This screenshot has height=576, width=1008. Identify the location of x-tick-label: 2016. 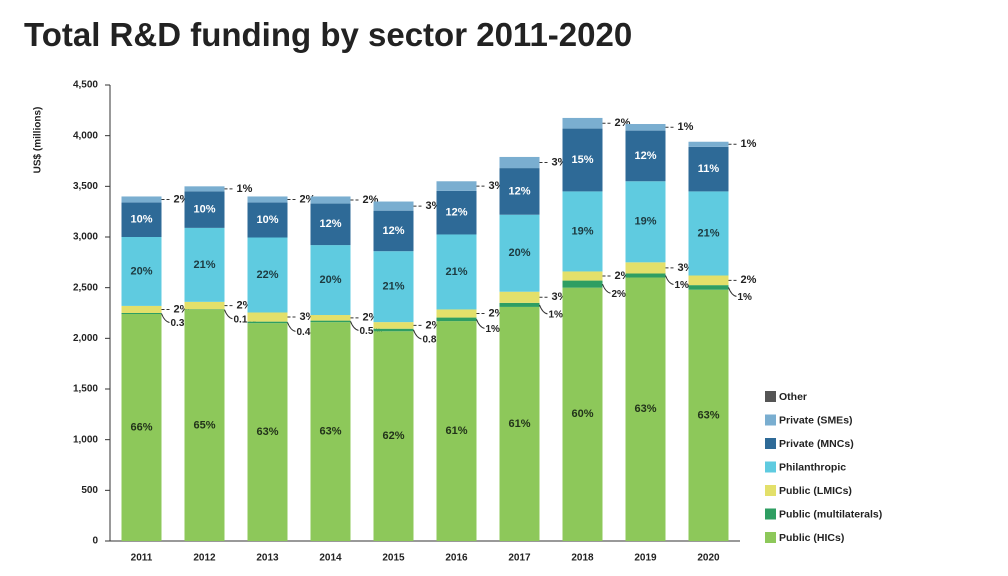
(456, 558).